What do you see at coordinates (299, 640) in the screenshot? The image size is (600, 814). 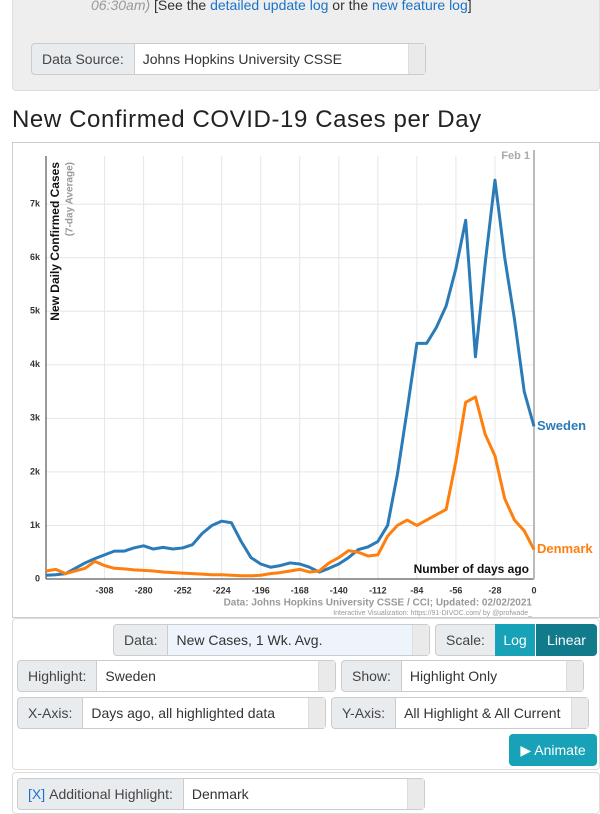 I see `select-value: New Cases, 1 Wk. Avg.` at bounding box center [299, 640].